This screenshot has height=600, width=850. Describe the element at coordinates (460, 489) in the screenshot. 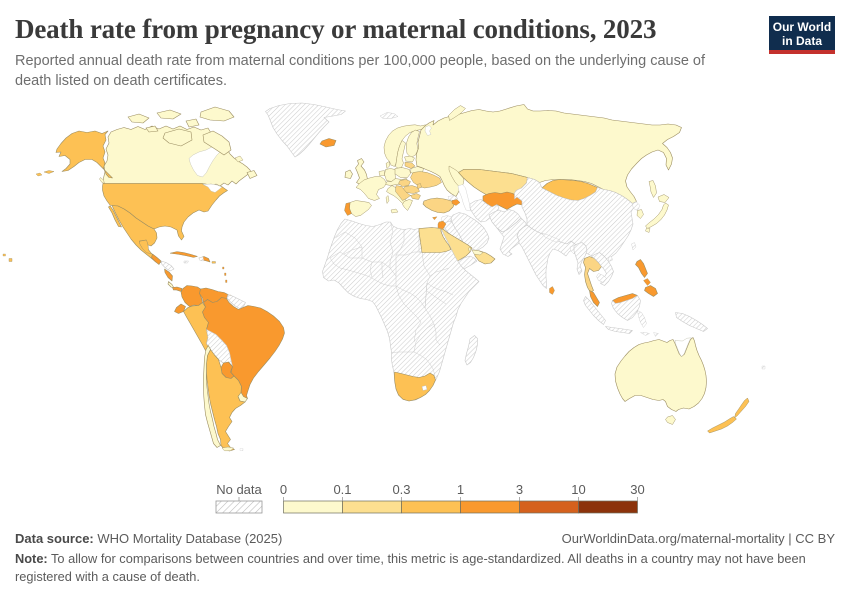

I see `svg-text: 1` at that location.